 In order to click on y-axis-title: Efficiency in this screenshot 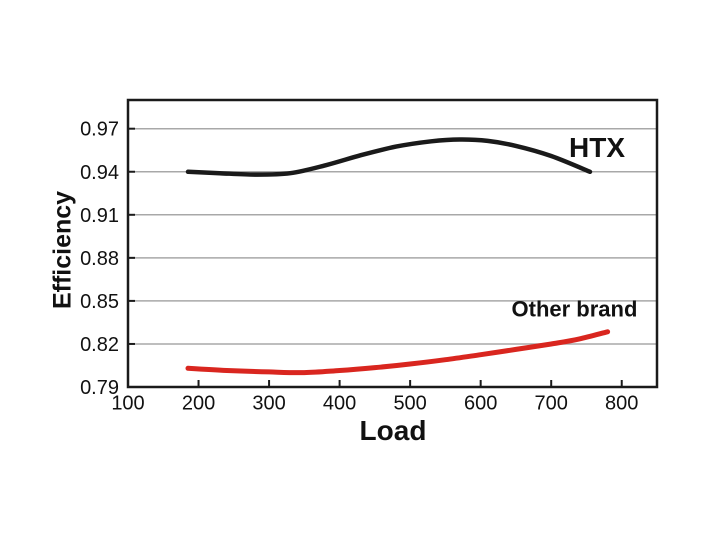, I will do `click(62, 250)`.